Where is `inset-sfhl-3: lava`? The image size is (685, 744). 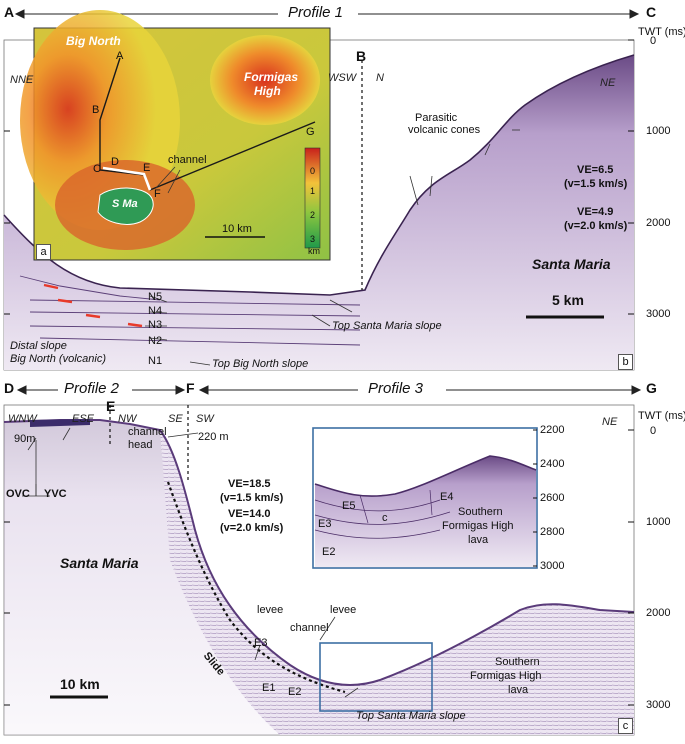 inset-sfhl-3: lava is located at coordinates (478, 540).